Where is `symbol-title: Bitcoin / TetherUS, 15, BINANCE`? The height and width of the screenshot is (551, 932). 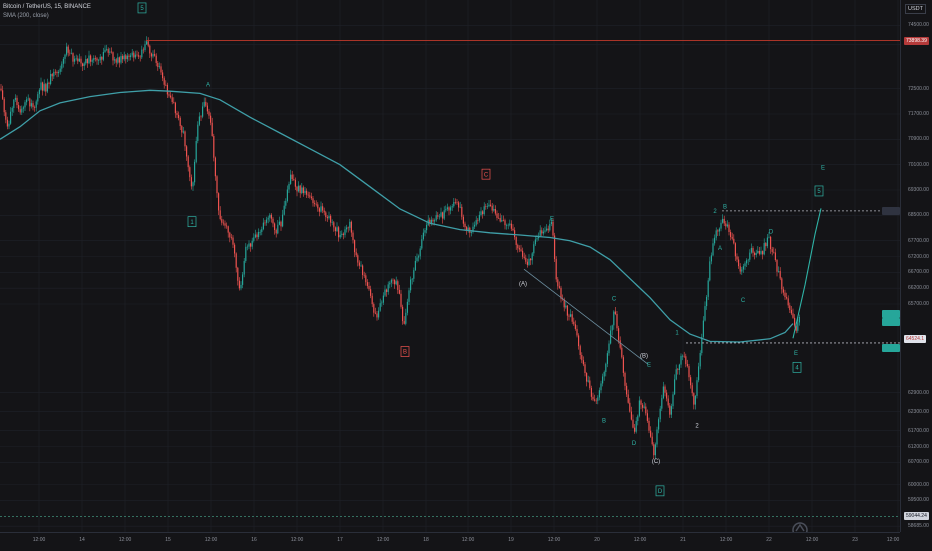 symbol-title: Bitcoin / TetherUS, 15, BINANCE is located at coordinates (47, 7).